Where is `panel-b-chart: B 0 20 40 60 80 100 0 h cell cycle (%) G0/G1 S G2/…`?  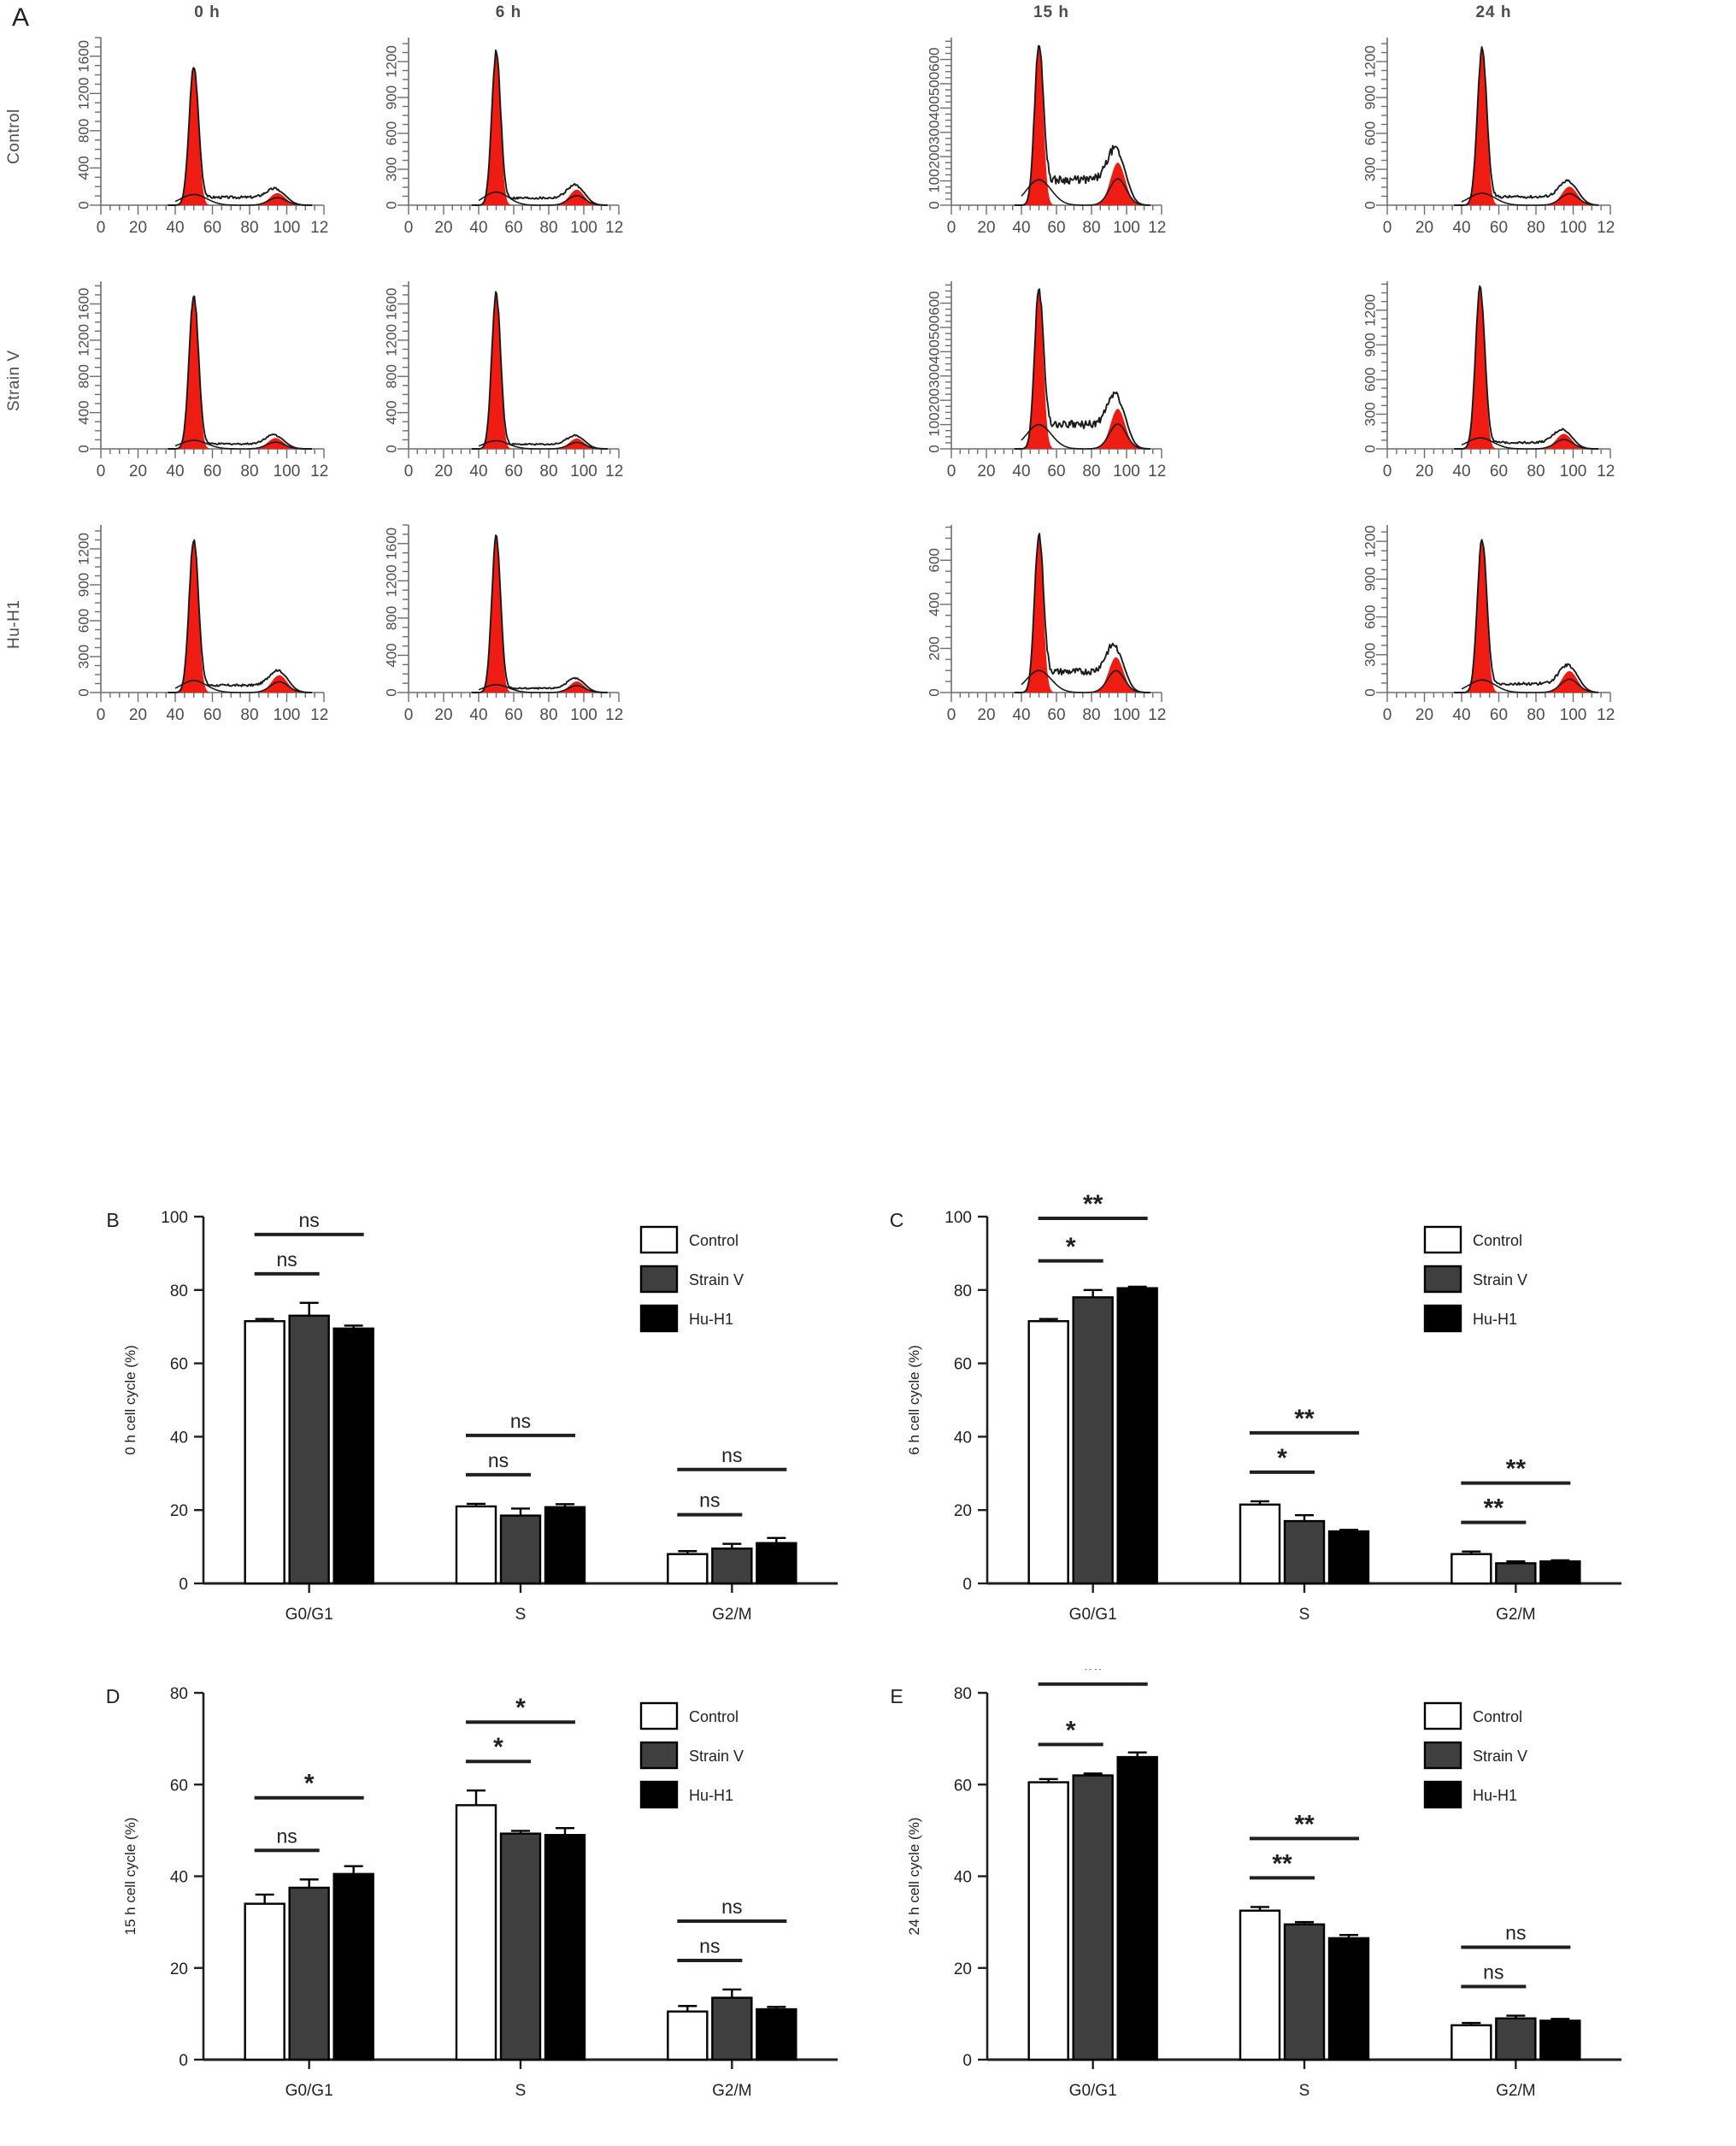
panel-b-chart: B 0 20 40 60 80 100 0 h cell cycle (%) G0/G1 S G2/… is located at coordinates (477, 1426).